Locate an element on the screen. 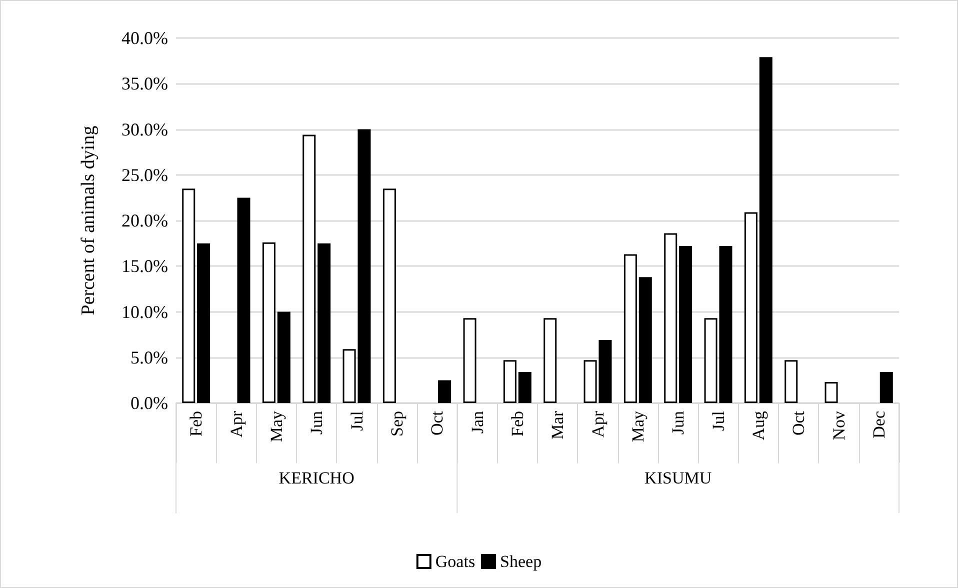 This screenshot has width=958, height=588. y-tick-label: 25.0% is located at coordinates (145, 174).